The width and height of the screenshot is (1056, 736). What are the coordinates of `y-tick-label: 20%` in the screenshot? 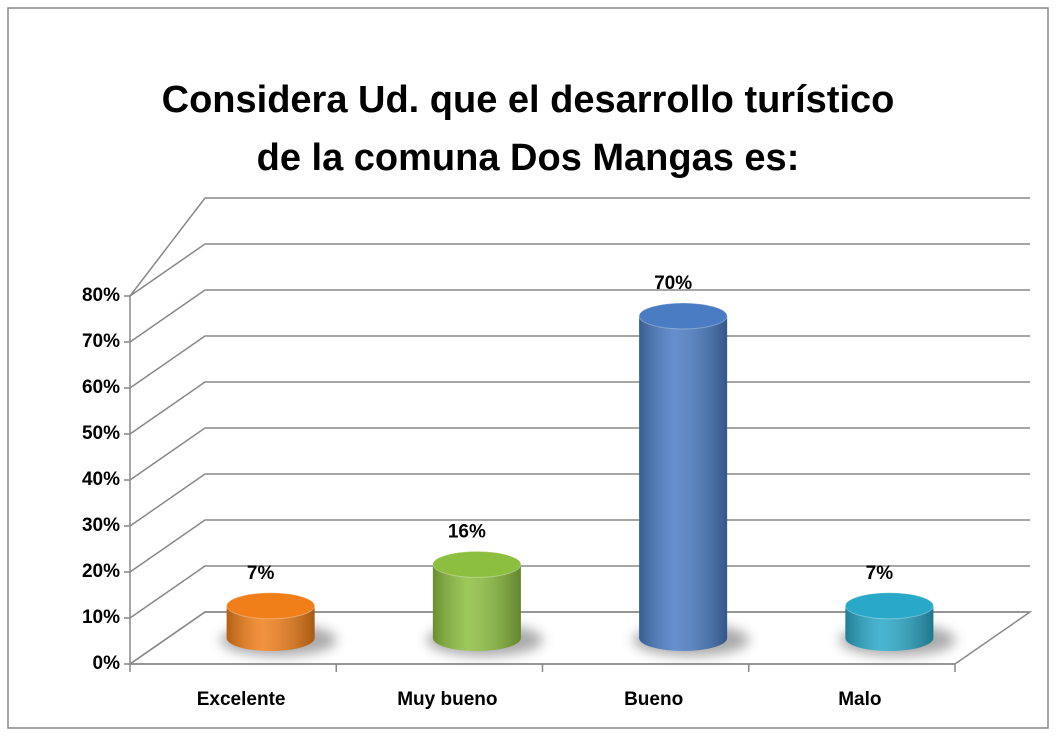 It's located at (101, 571).